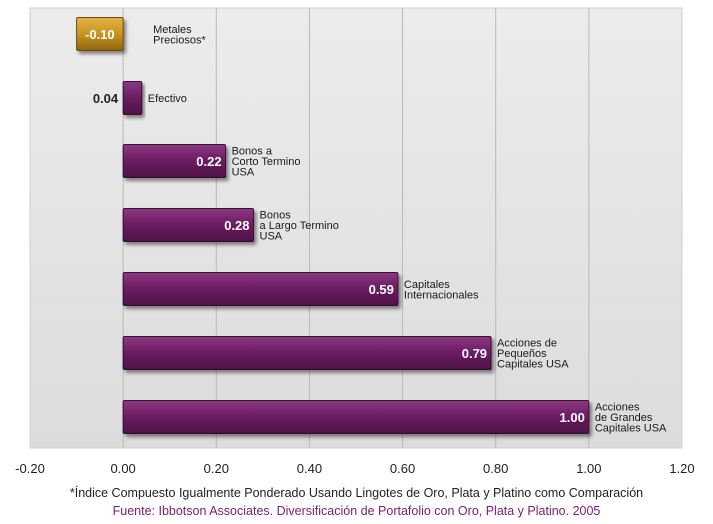 Image resolution: width=713 pixels, height=524 pixels. I want to click on x-tick-label: 0.40, so click(309, 468).